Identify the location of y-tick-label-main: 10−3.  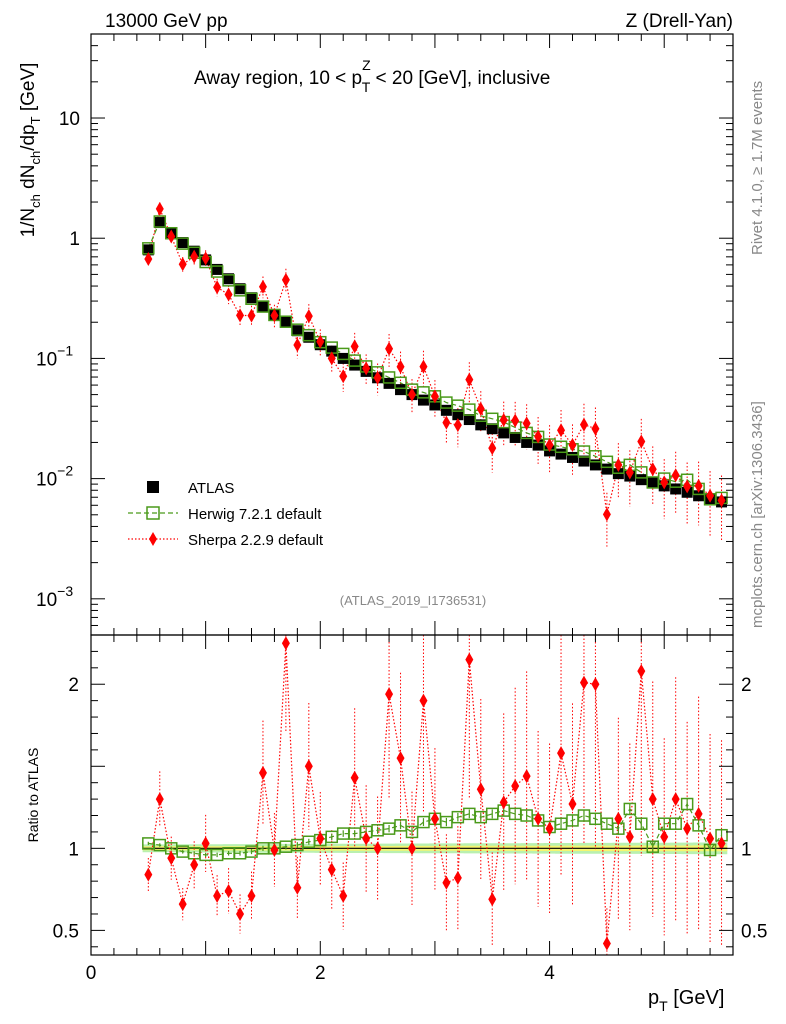
(54, 597).